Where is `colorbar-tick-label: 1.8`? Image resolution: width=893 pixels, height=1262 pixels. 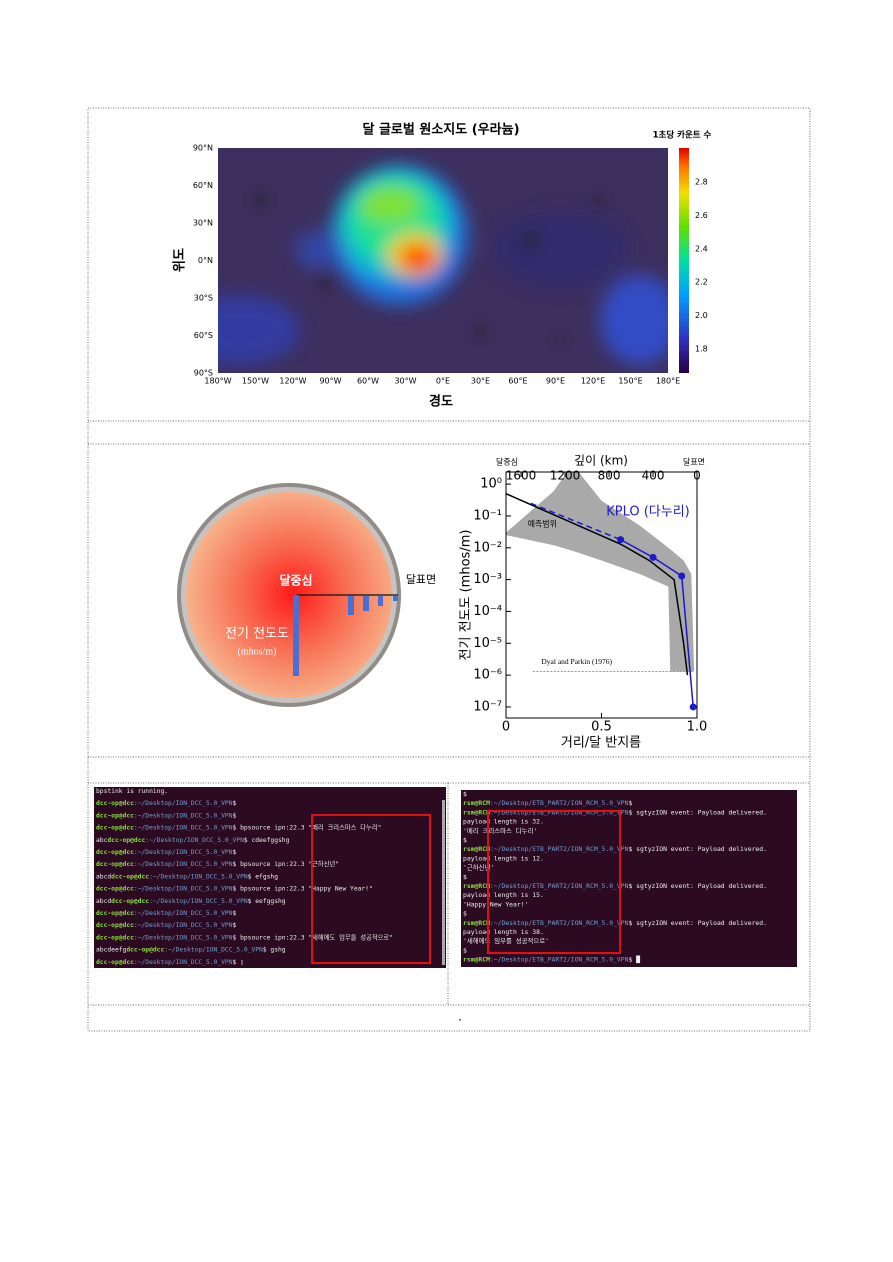 colorbar-tick-label: 1.8 is located at coordinates (701, 349).